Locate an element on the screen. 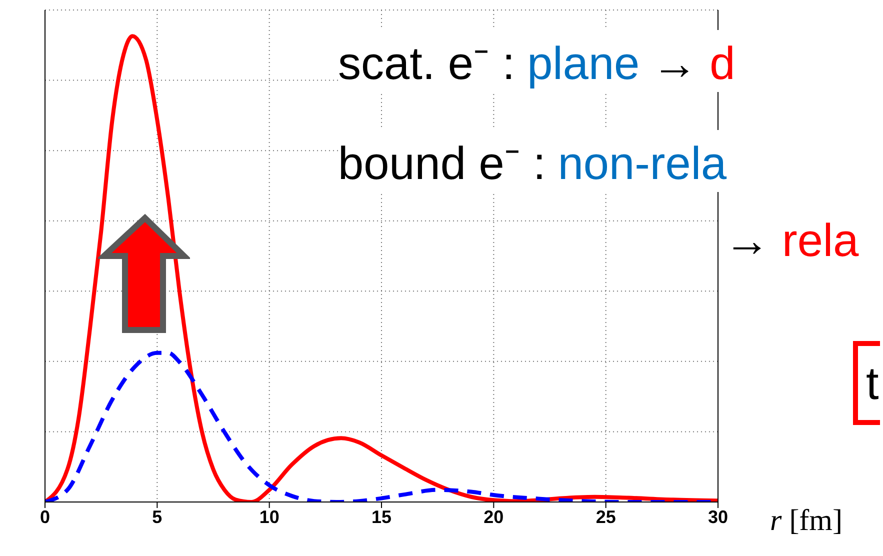  text: t is located at coordinates (872, 383).